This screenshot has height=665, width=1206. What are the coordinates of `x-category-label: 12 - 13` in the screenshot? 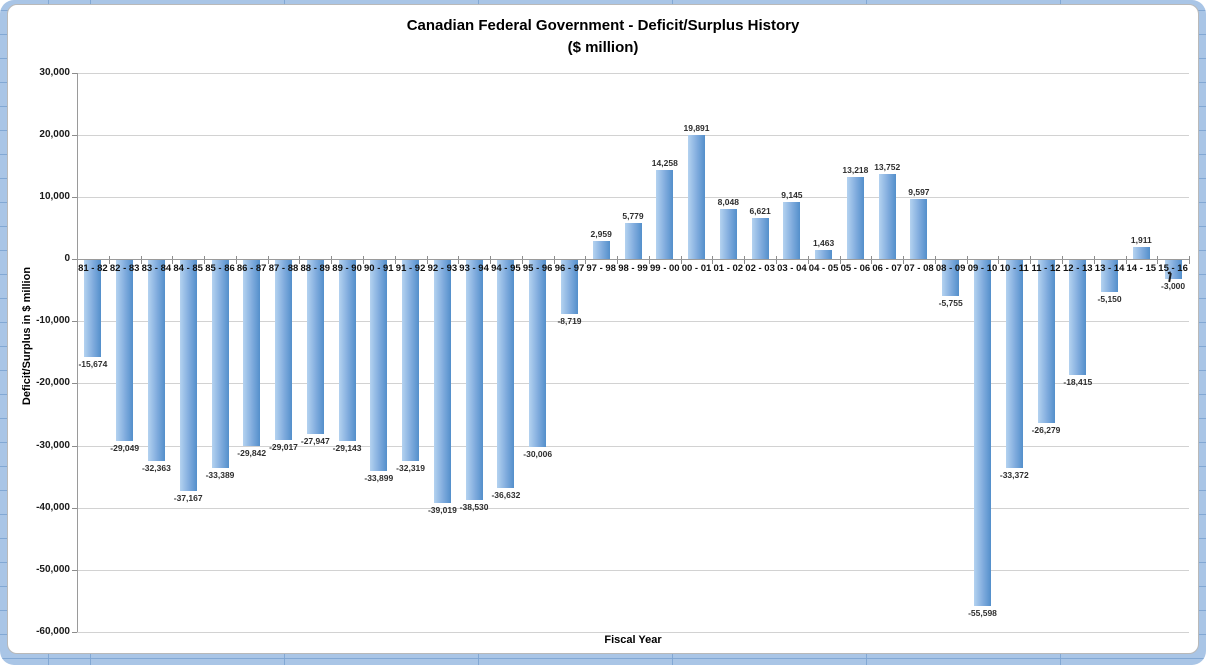 It's located at (1078, 268).